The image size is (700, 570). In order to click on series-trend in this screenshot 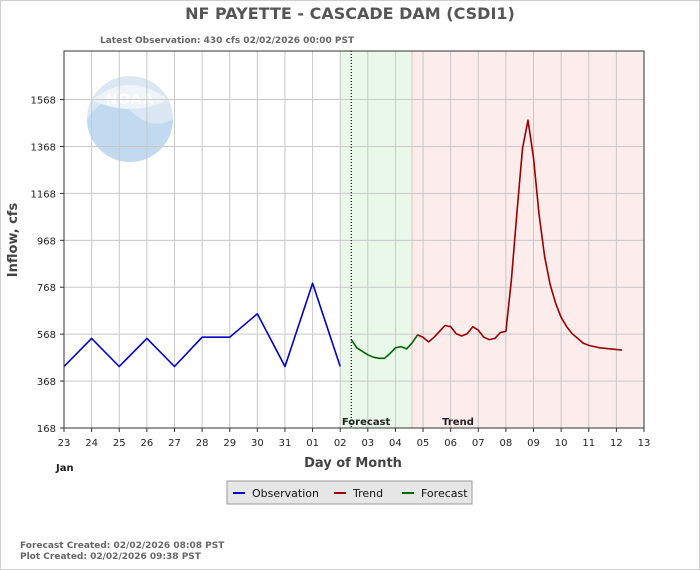, I will do `click(519, 235)`.